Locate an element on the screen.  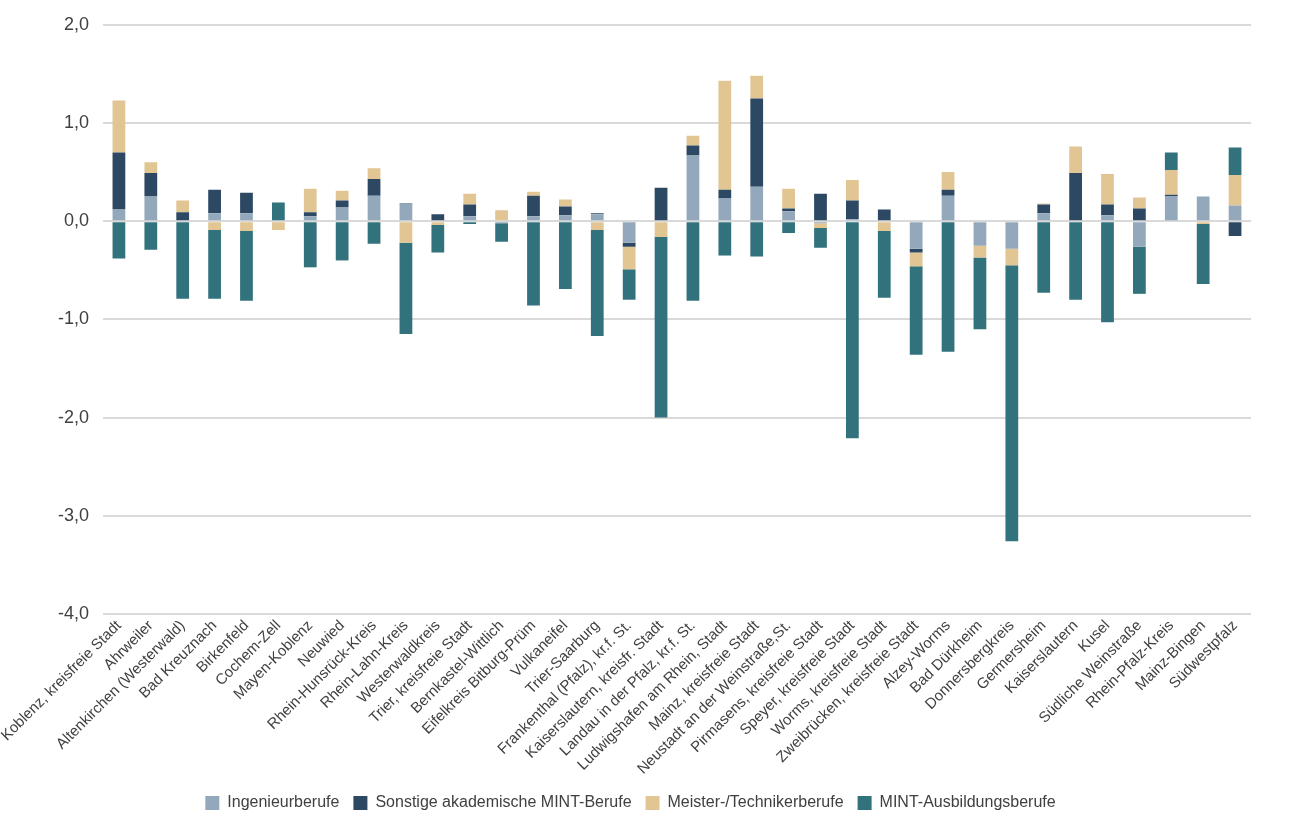
y-tick-label: -3,0 is located at coordinates (73, 514).